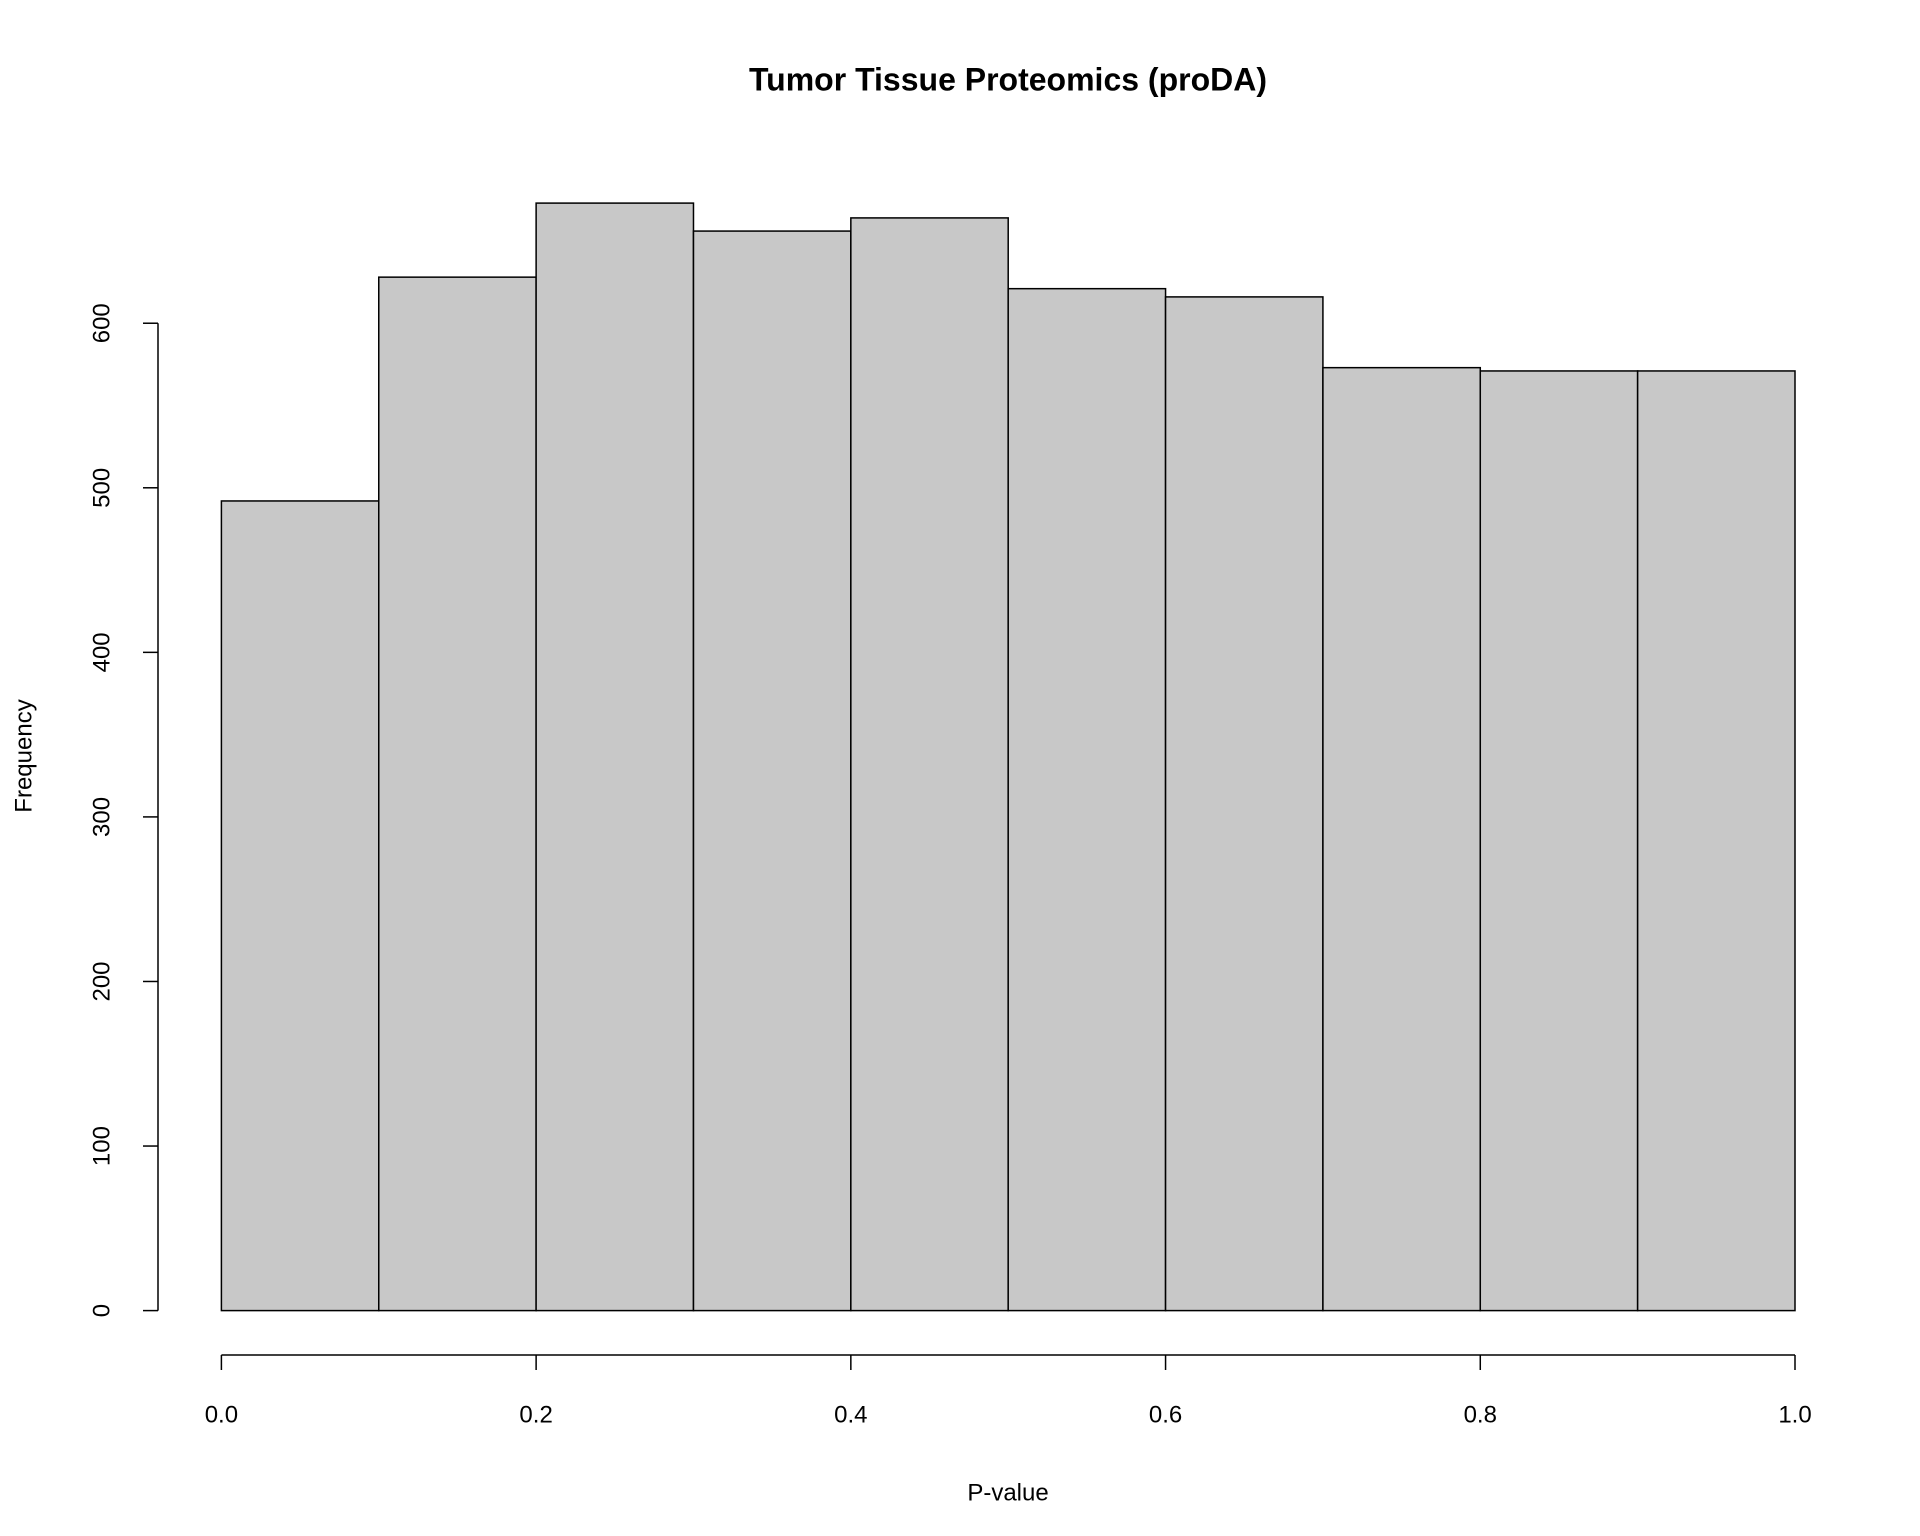 This screenshot has height=1536, width=1920. Describe the element at coordinates (23, 755) in the screenshot. I see `y-axis-label: Frequency` at that location.